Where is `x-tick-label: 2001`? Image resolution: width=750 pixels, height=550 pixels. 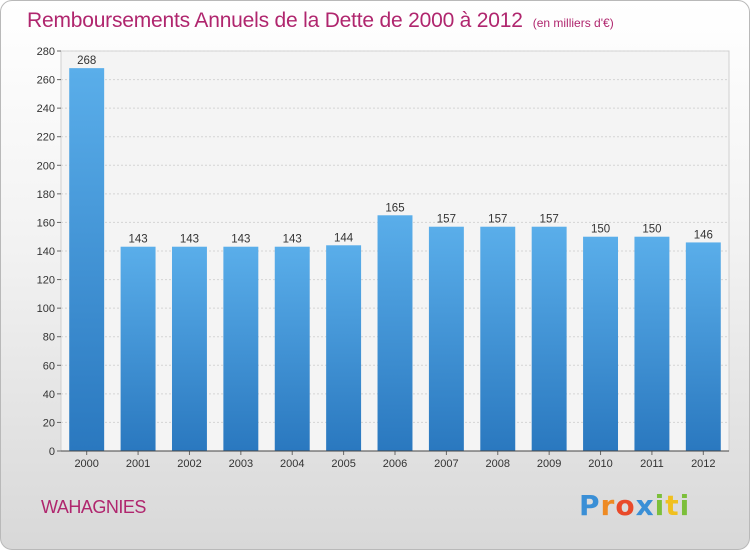 x-tick-label: 2001 is located at coordinates (138, 464).